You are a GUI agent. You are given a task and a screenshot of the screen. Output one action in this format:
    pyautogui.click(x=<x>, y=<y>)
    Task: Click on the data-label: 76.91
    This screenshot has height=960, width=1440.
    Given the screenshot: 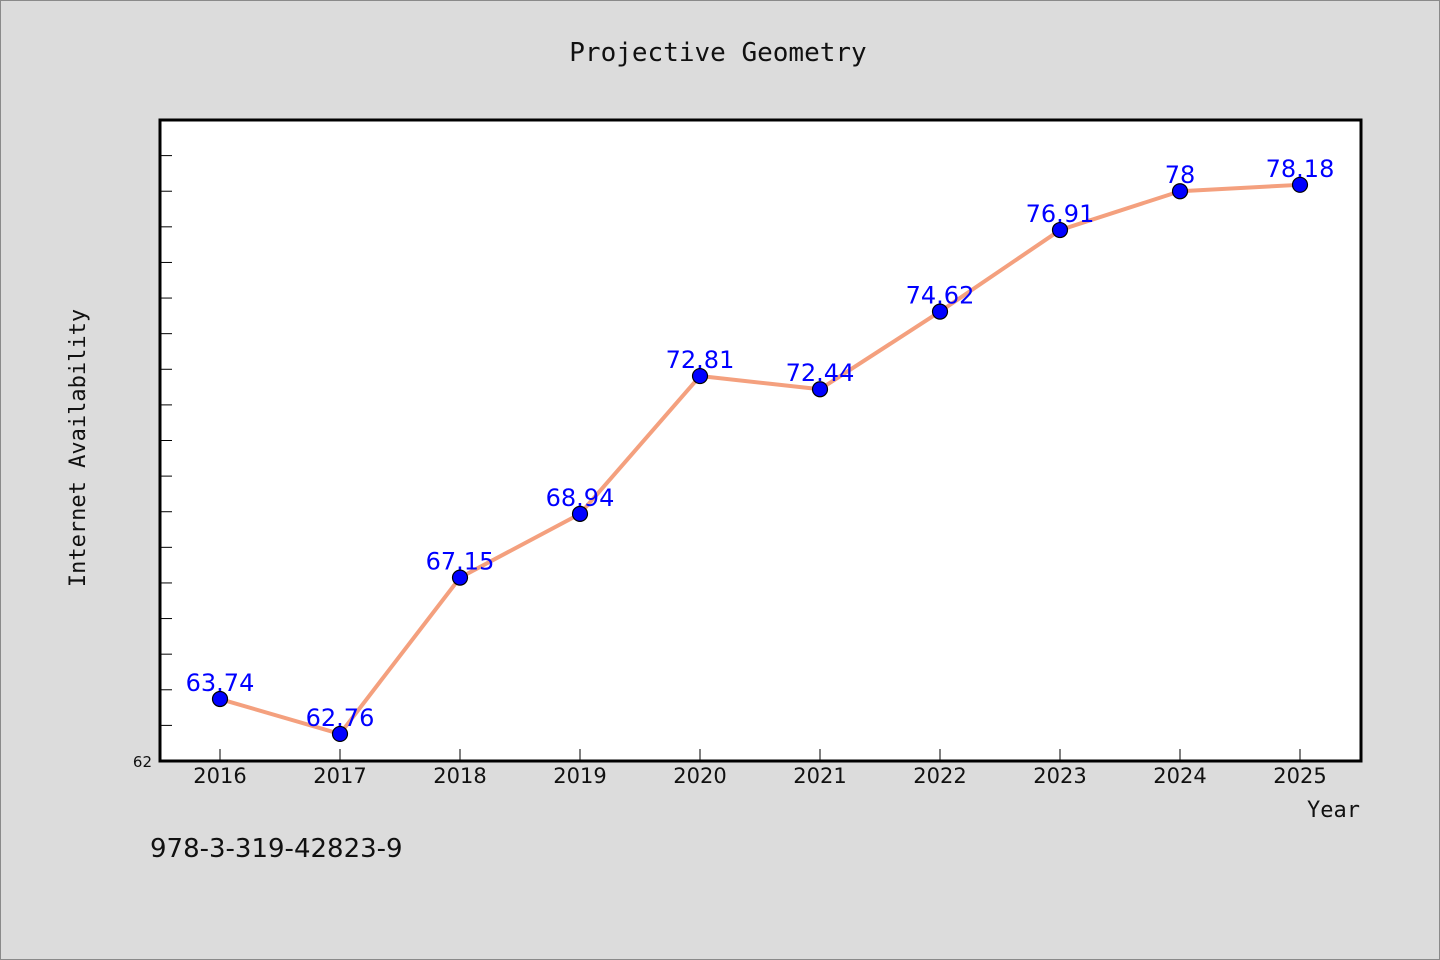 What is the action you would take?
    pyautogui.click(x=1060, y=214)
    